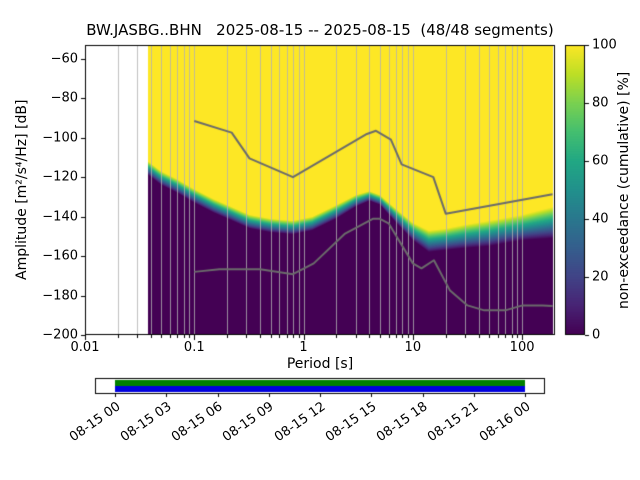  Describe the element at coordinates (60, 256) in the screenshot. I see `y-tick-label: −160` at that location.